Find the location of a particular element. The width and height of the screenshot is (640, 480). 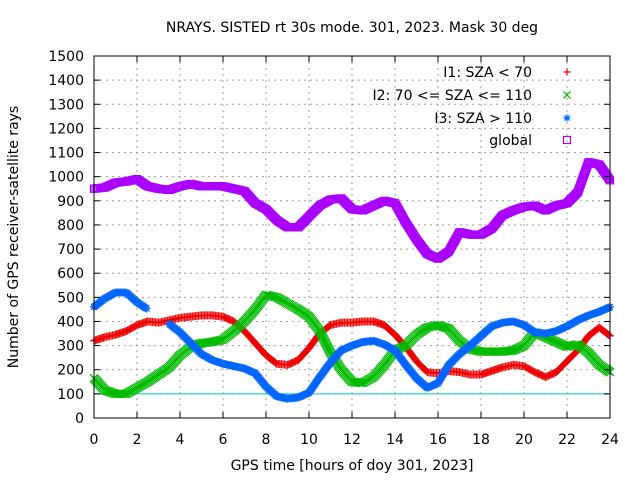

y-axis-label: Number of GPS receiver-satellite rays is located at coordinates (14, 237).